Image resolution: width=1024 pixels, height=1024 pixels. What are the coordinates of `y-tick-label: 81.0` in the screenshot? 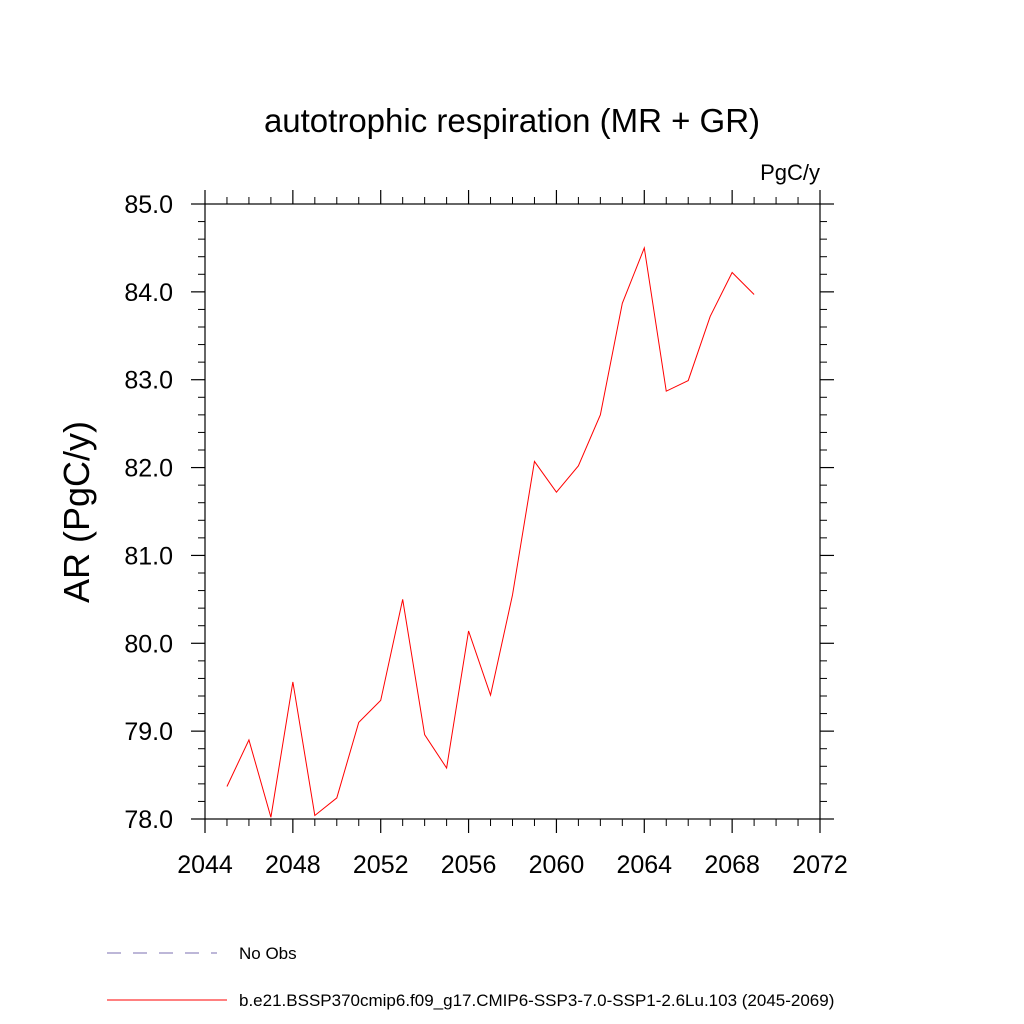 It's located at (148, 556).